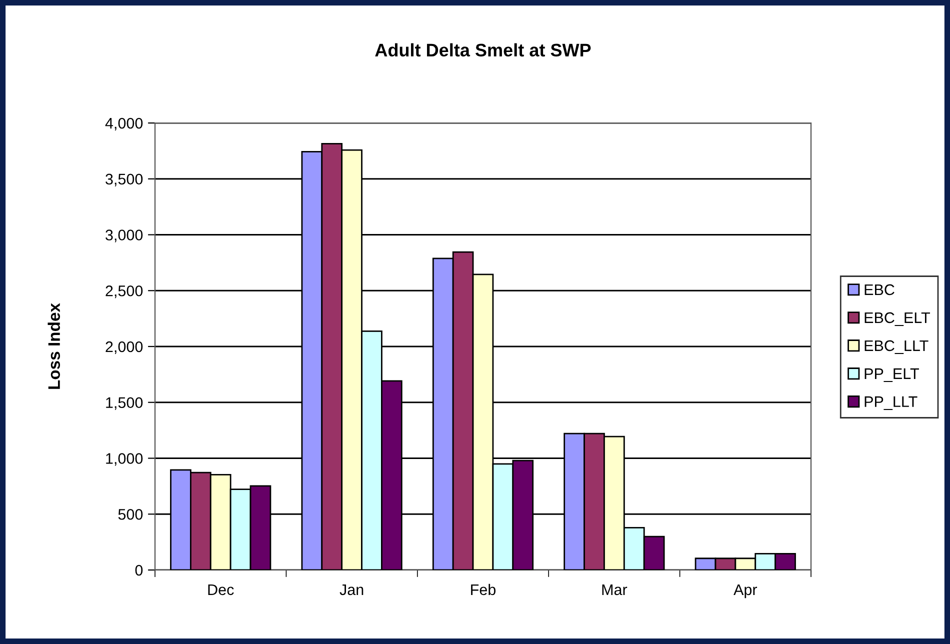 The width and height of the screenshot is (950, 644). Describe the element at coordinates (124, 403) in the screenshot. I see `y-tick-label: 1,500` at that location.